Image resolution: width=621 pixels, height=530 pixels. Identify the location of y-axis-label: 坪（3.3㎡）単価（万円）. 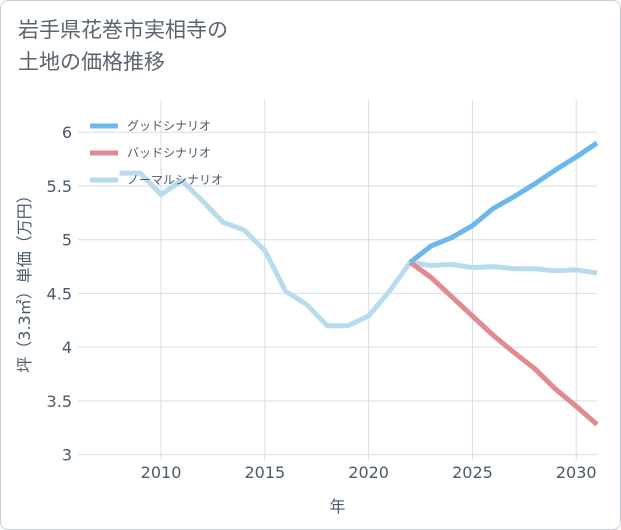
(24, 279).